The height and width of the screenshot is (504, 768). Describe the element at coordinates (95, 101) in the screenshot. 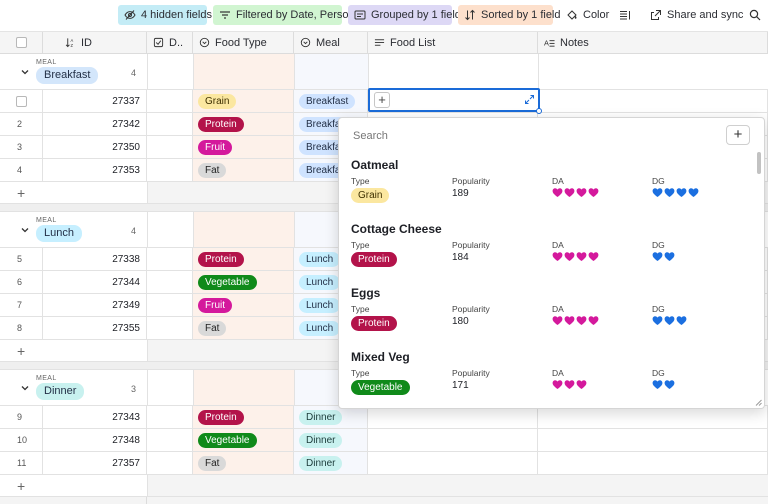

I see `cell-id: 27337` at that location.